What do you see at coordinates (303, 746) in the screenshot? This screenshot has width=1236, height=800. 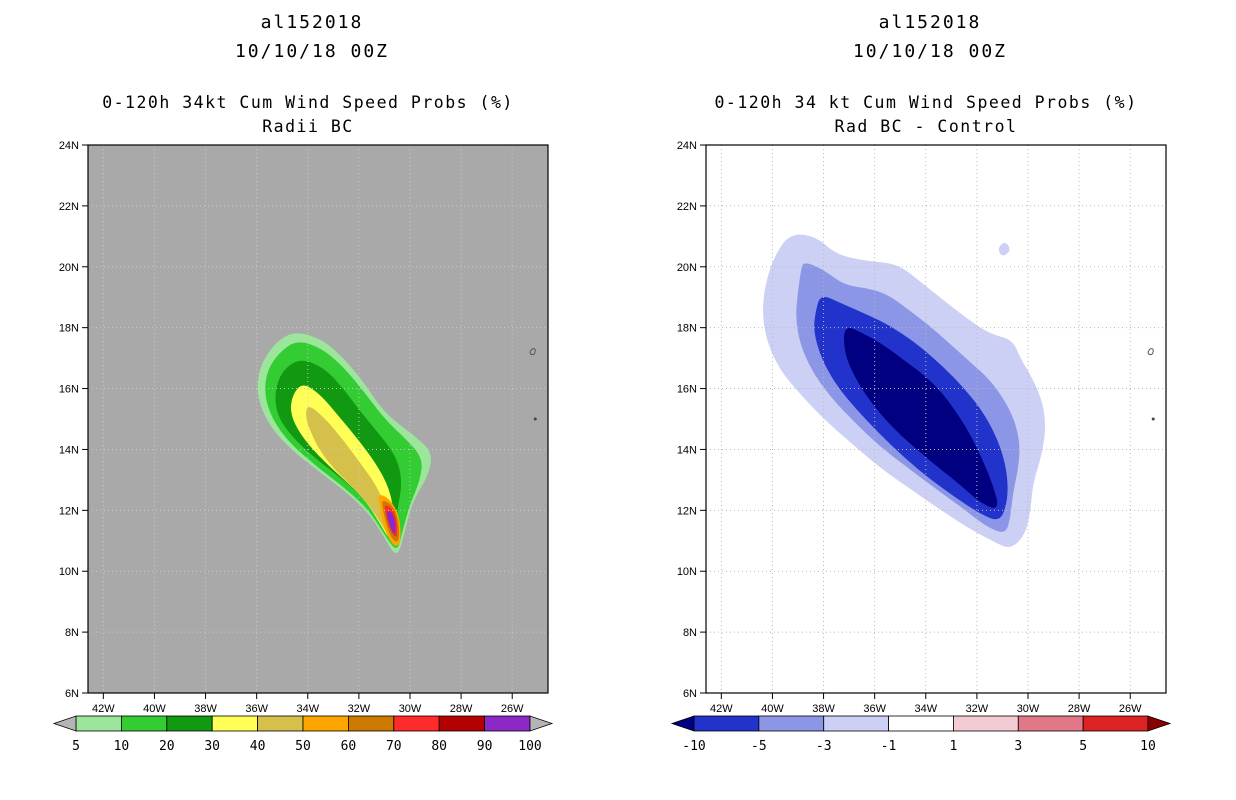 I see `colorbar-label: 50` at bounding box center [303, 746].